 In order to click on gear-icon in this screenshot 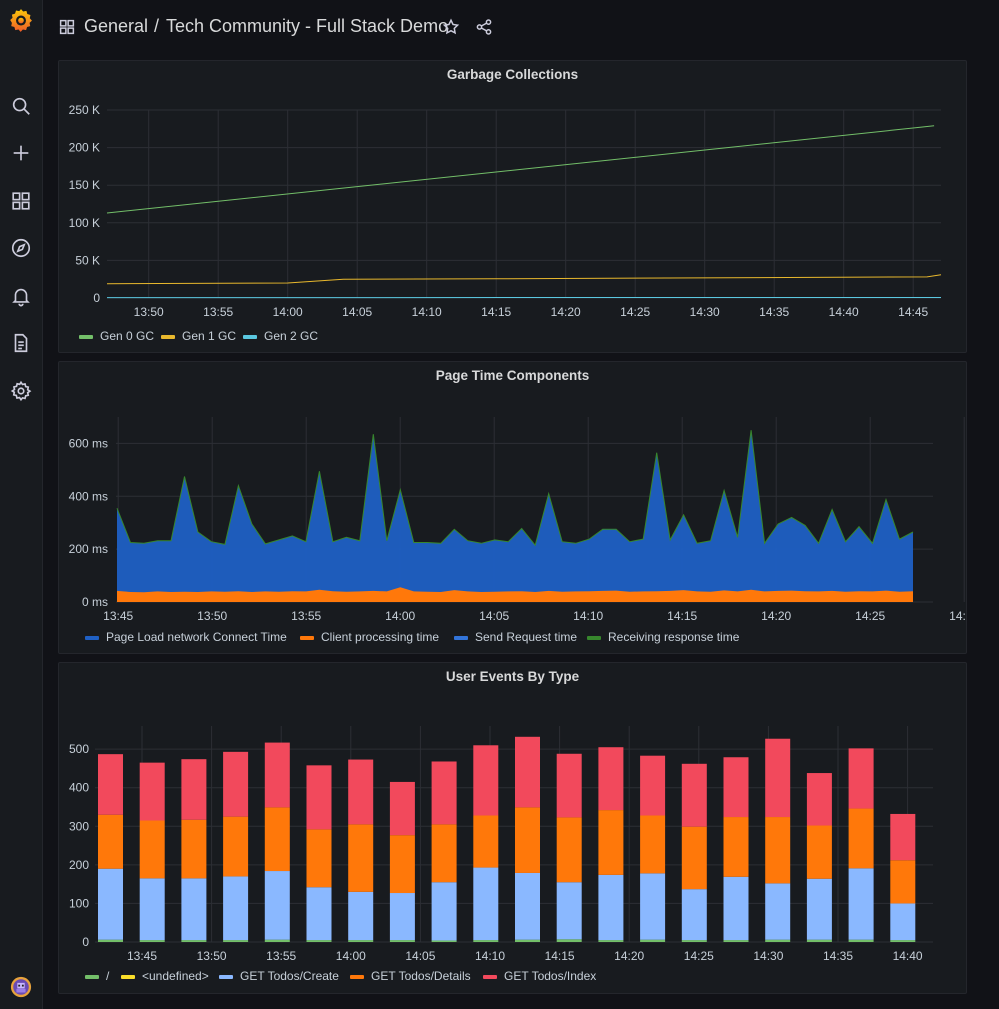, I will do `click(21, 391)`.